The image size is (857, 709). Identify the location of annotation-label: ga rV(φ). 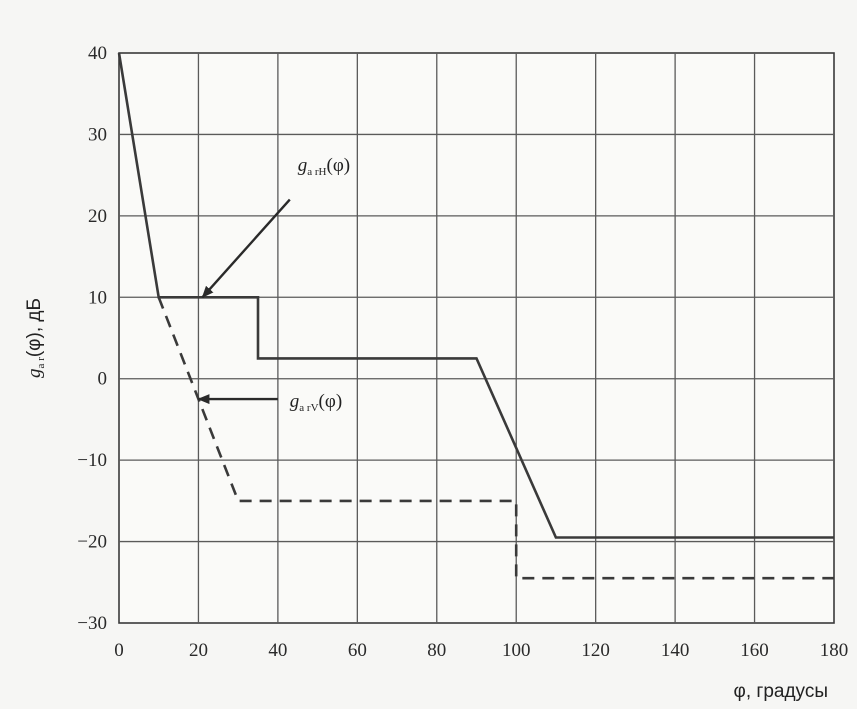
(316, 402).